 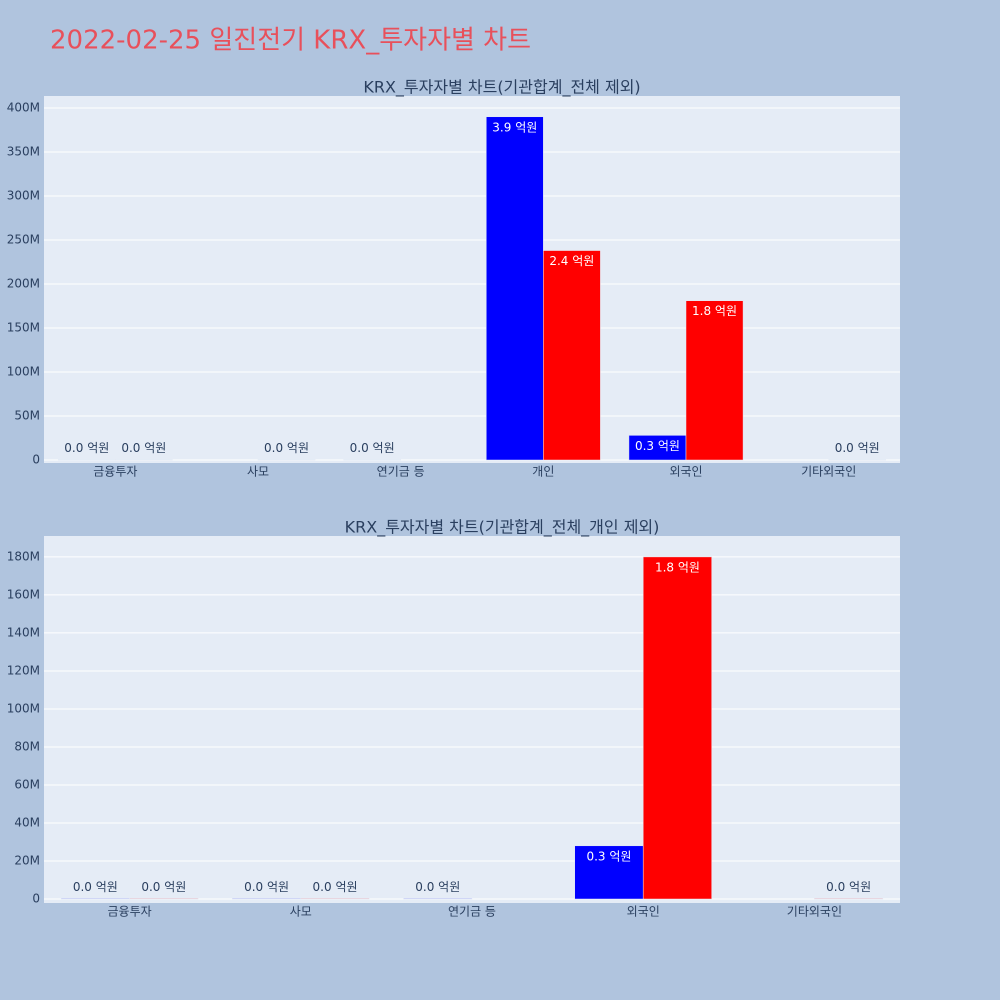 What do you see at coordinates (290, 41) in the screenshot?
I see `page-title: 2022-02-25 일진전기 KRX_투자자별 차트` at bounding box center [290, 41].